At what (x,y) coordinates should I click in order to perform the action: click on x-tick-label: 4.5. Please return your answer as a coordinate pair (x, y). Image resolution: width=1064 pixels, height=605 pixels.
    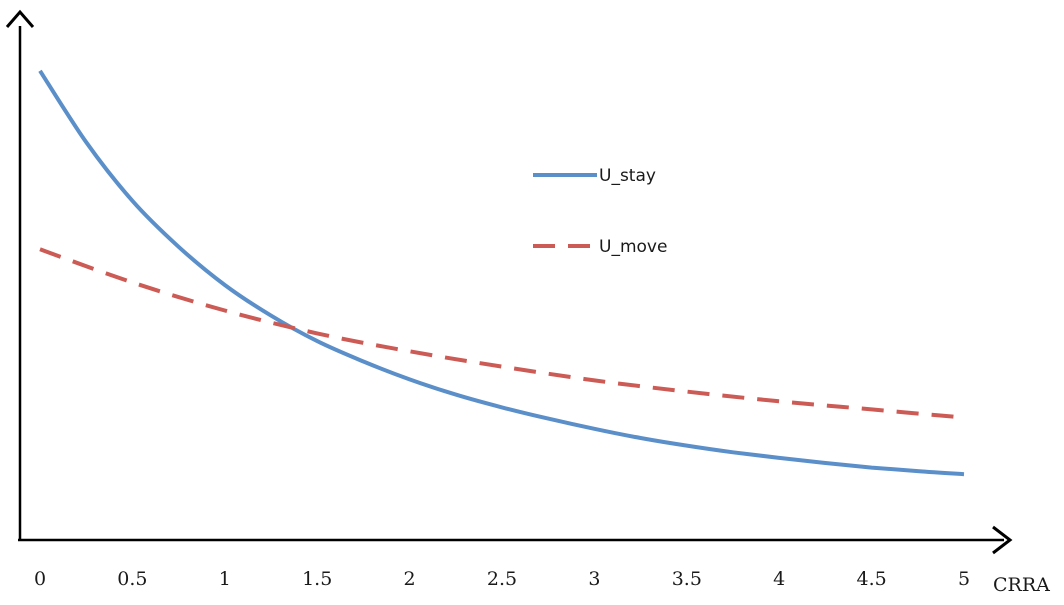
    Looking at the image, I should click on (871, 579).